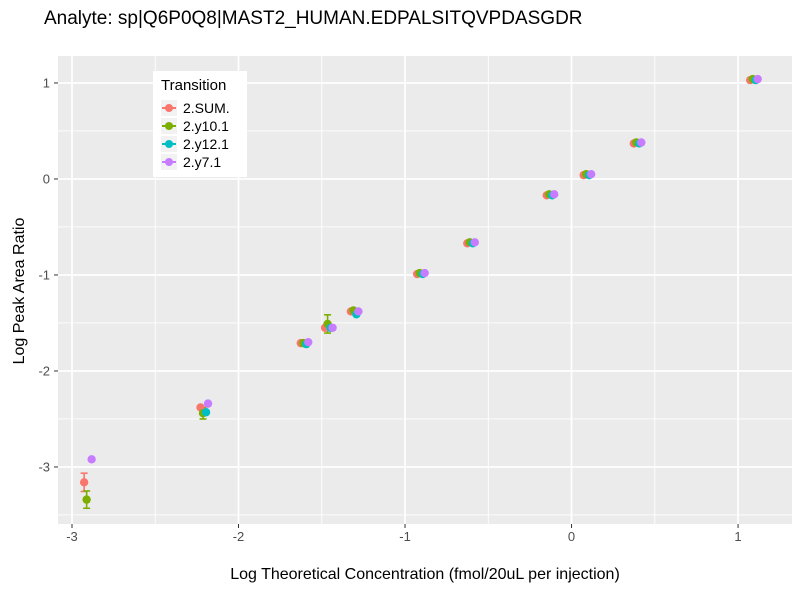  What do you see at coordinates (206, 126) in the screenshot?
I see `legend-entry-label: 2.y10.1` at bounding box center [206, 126].